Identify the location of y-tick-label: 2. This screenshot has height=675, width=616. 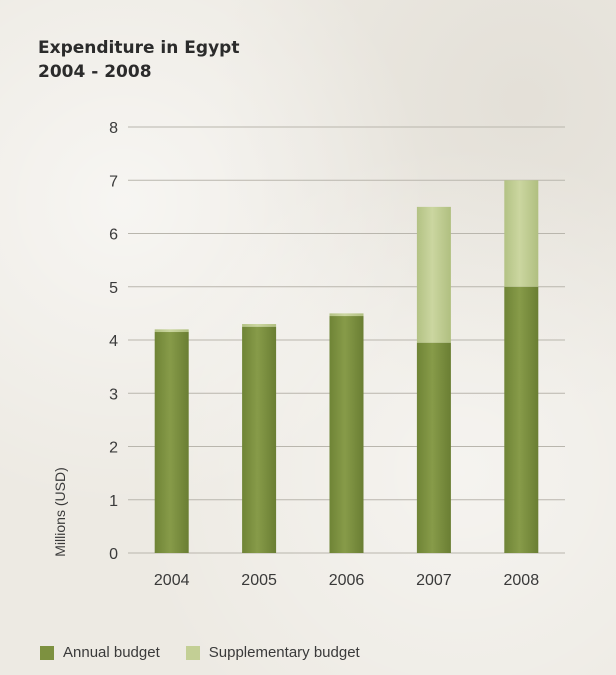
(113, 448).